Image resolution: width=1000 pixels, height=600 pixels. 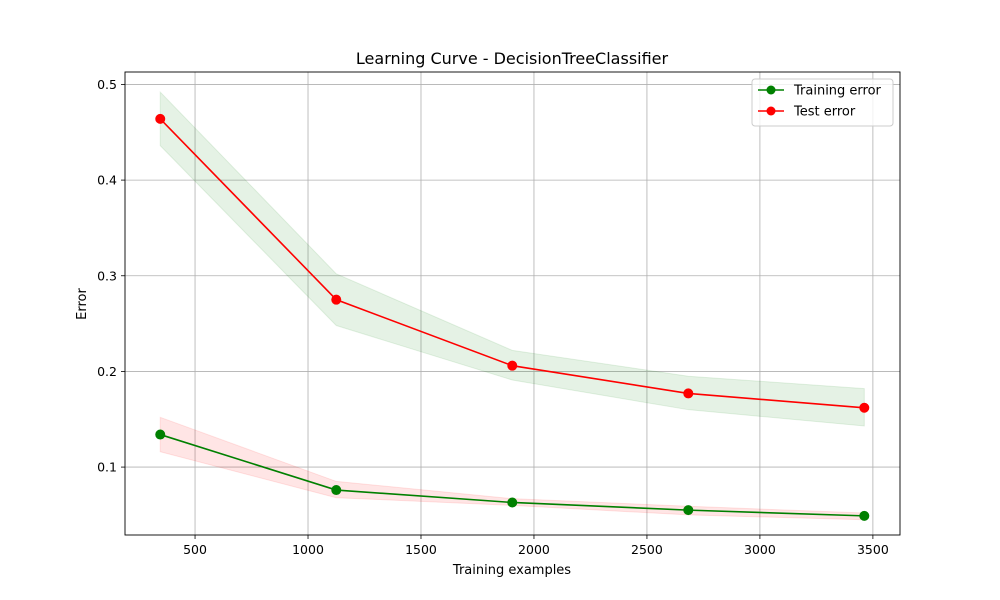 I want to click on legend-box, so click(x=822, y=102).